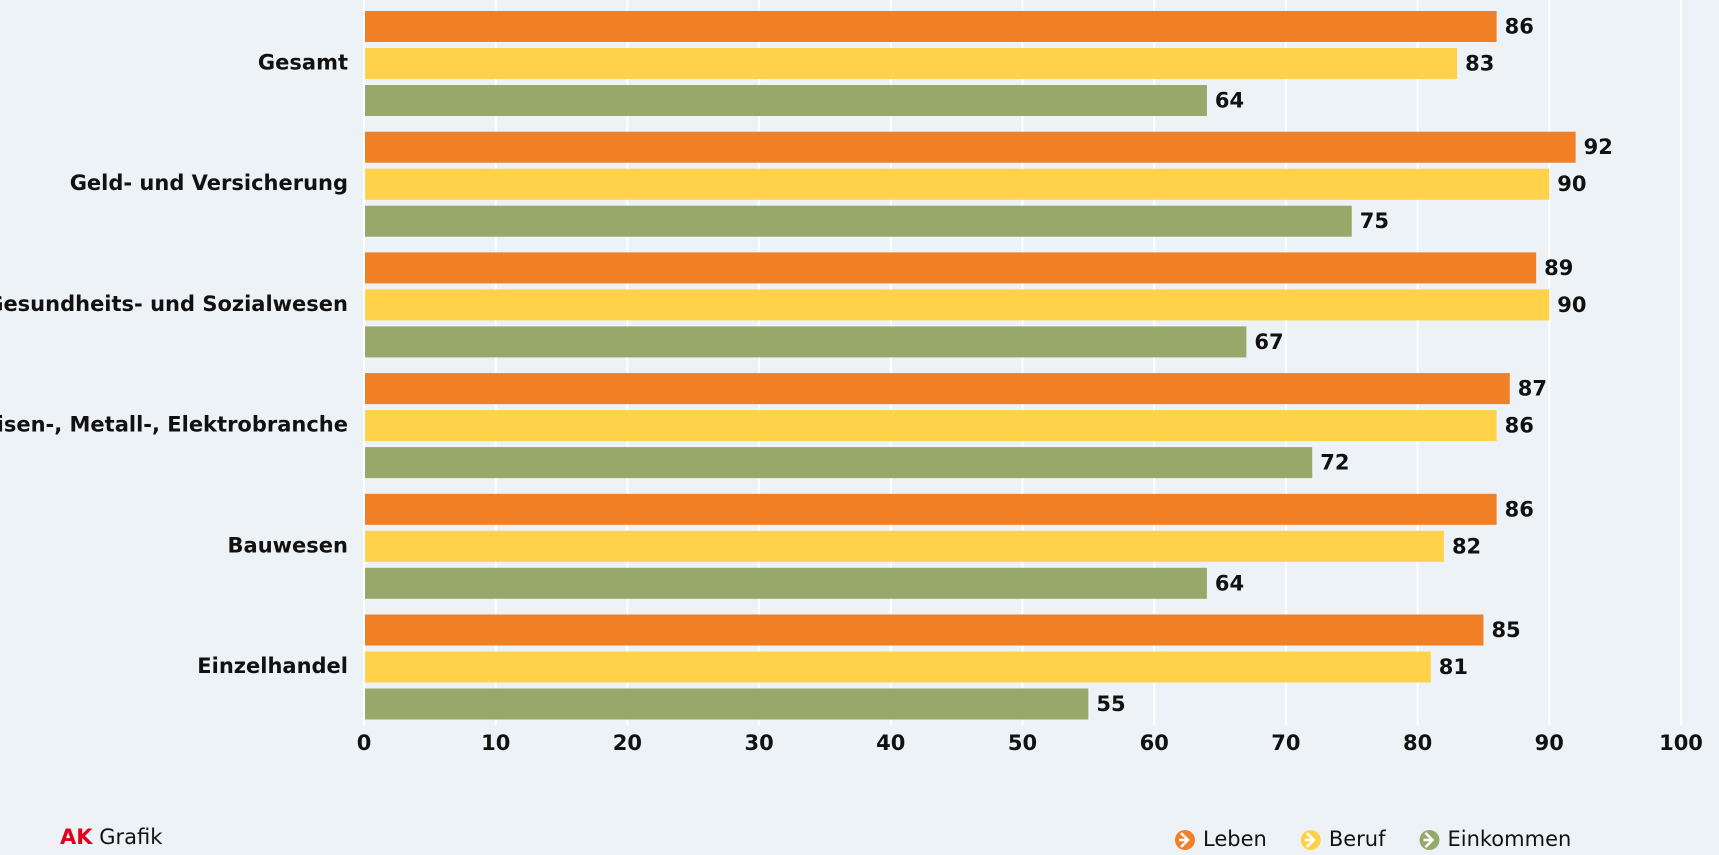  What do you see at coordinates (288, 545) in the screenshot?
I see `category-label: Bauwesen` at bounding box center [288, 545].